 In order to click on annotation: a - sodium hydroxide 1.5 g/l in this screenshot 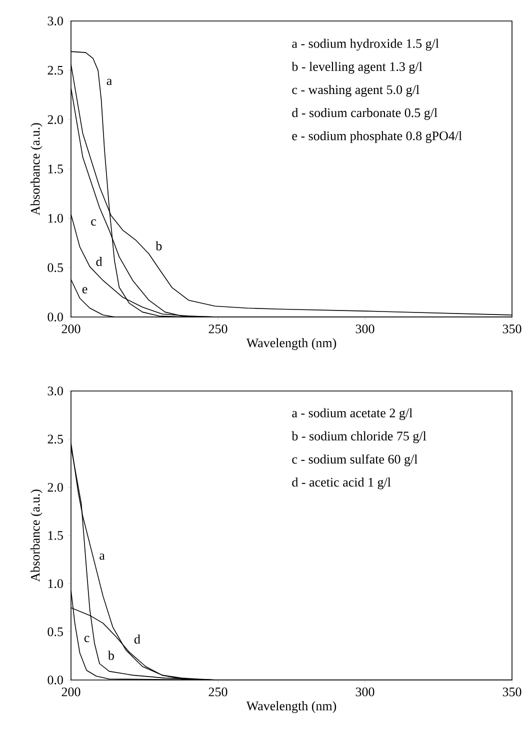, I will do `click(365, 44)`.